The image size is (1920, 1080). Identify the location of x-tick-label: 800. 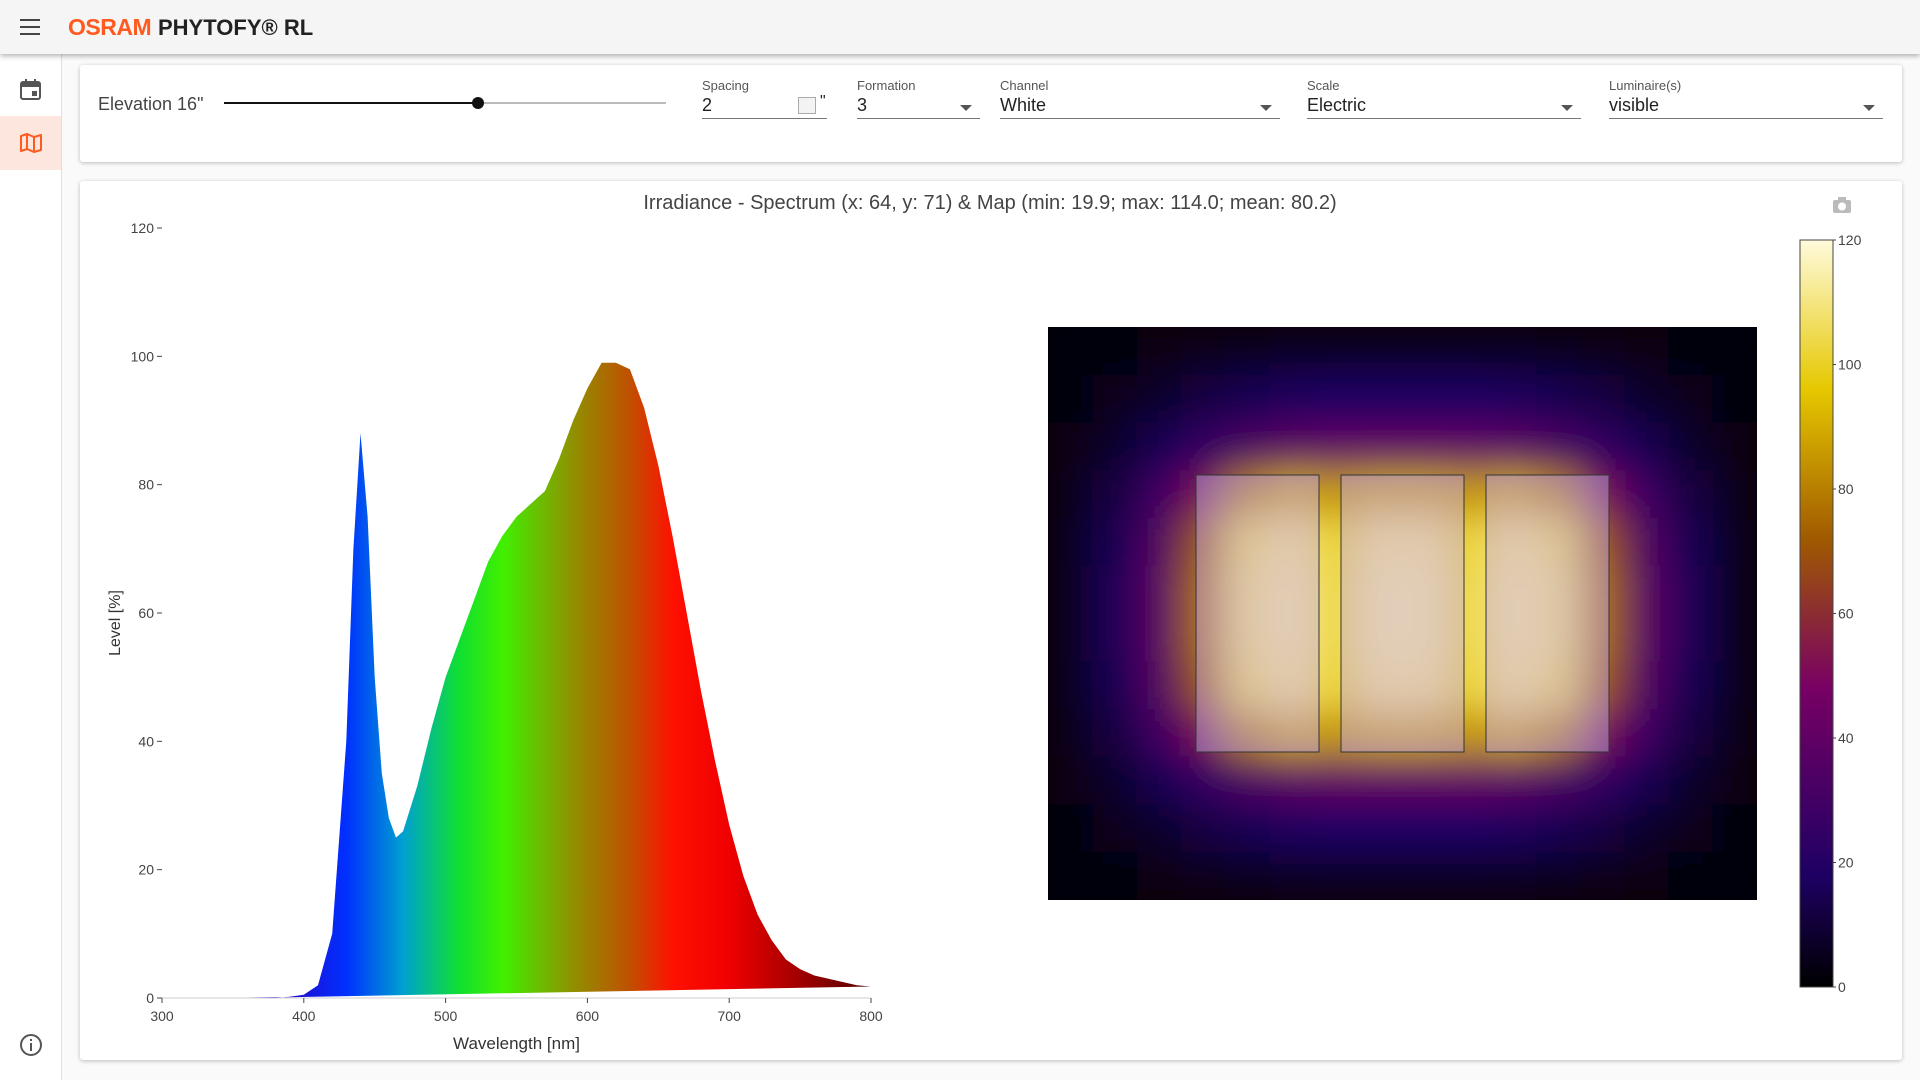
(871, 1016).